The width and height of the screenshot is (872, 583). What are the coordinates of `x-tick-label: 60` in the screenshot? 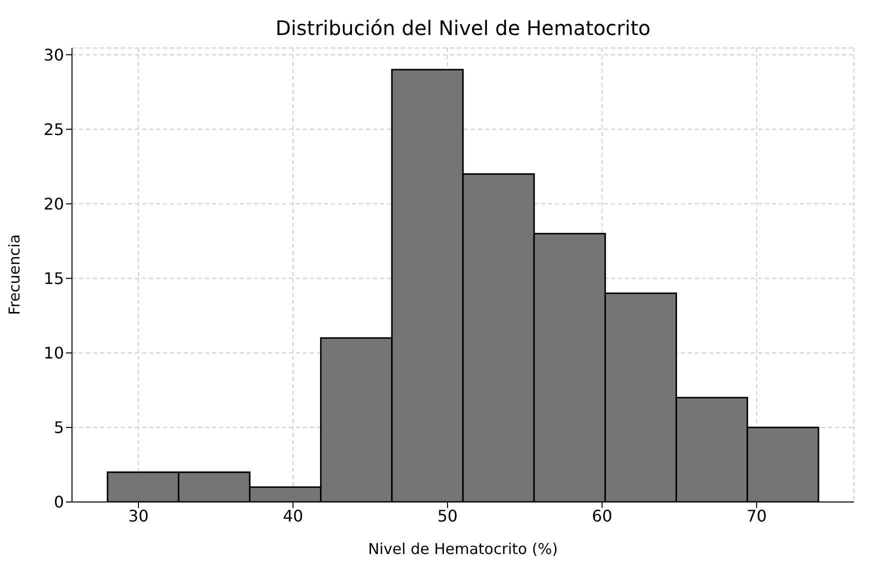 It's located at (602, 516).